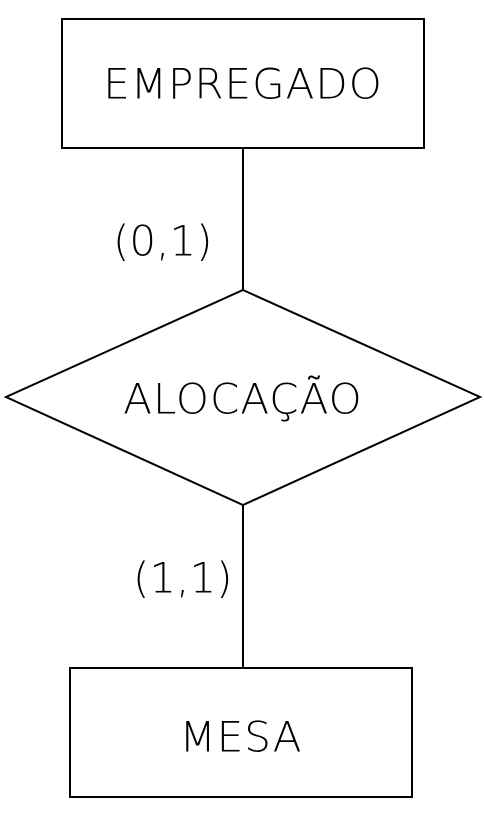 Image resolution: width=484 pixels, height=818 pixels. Describe the element at coordinates (241, 737) in the screenshot. I see `entity-mesa-label: MESA` at that location.